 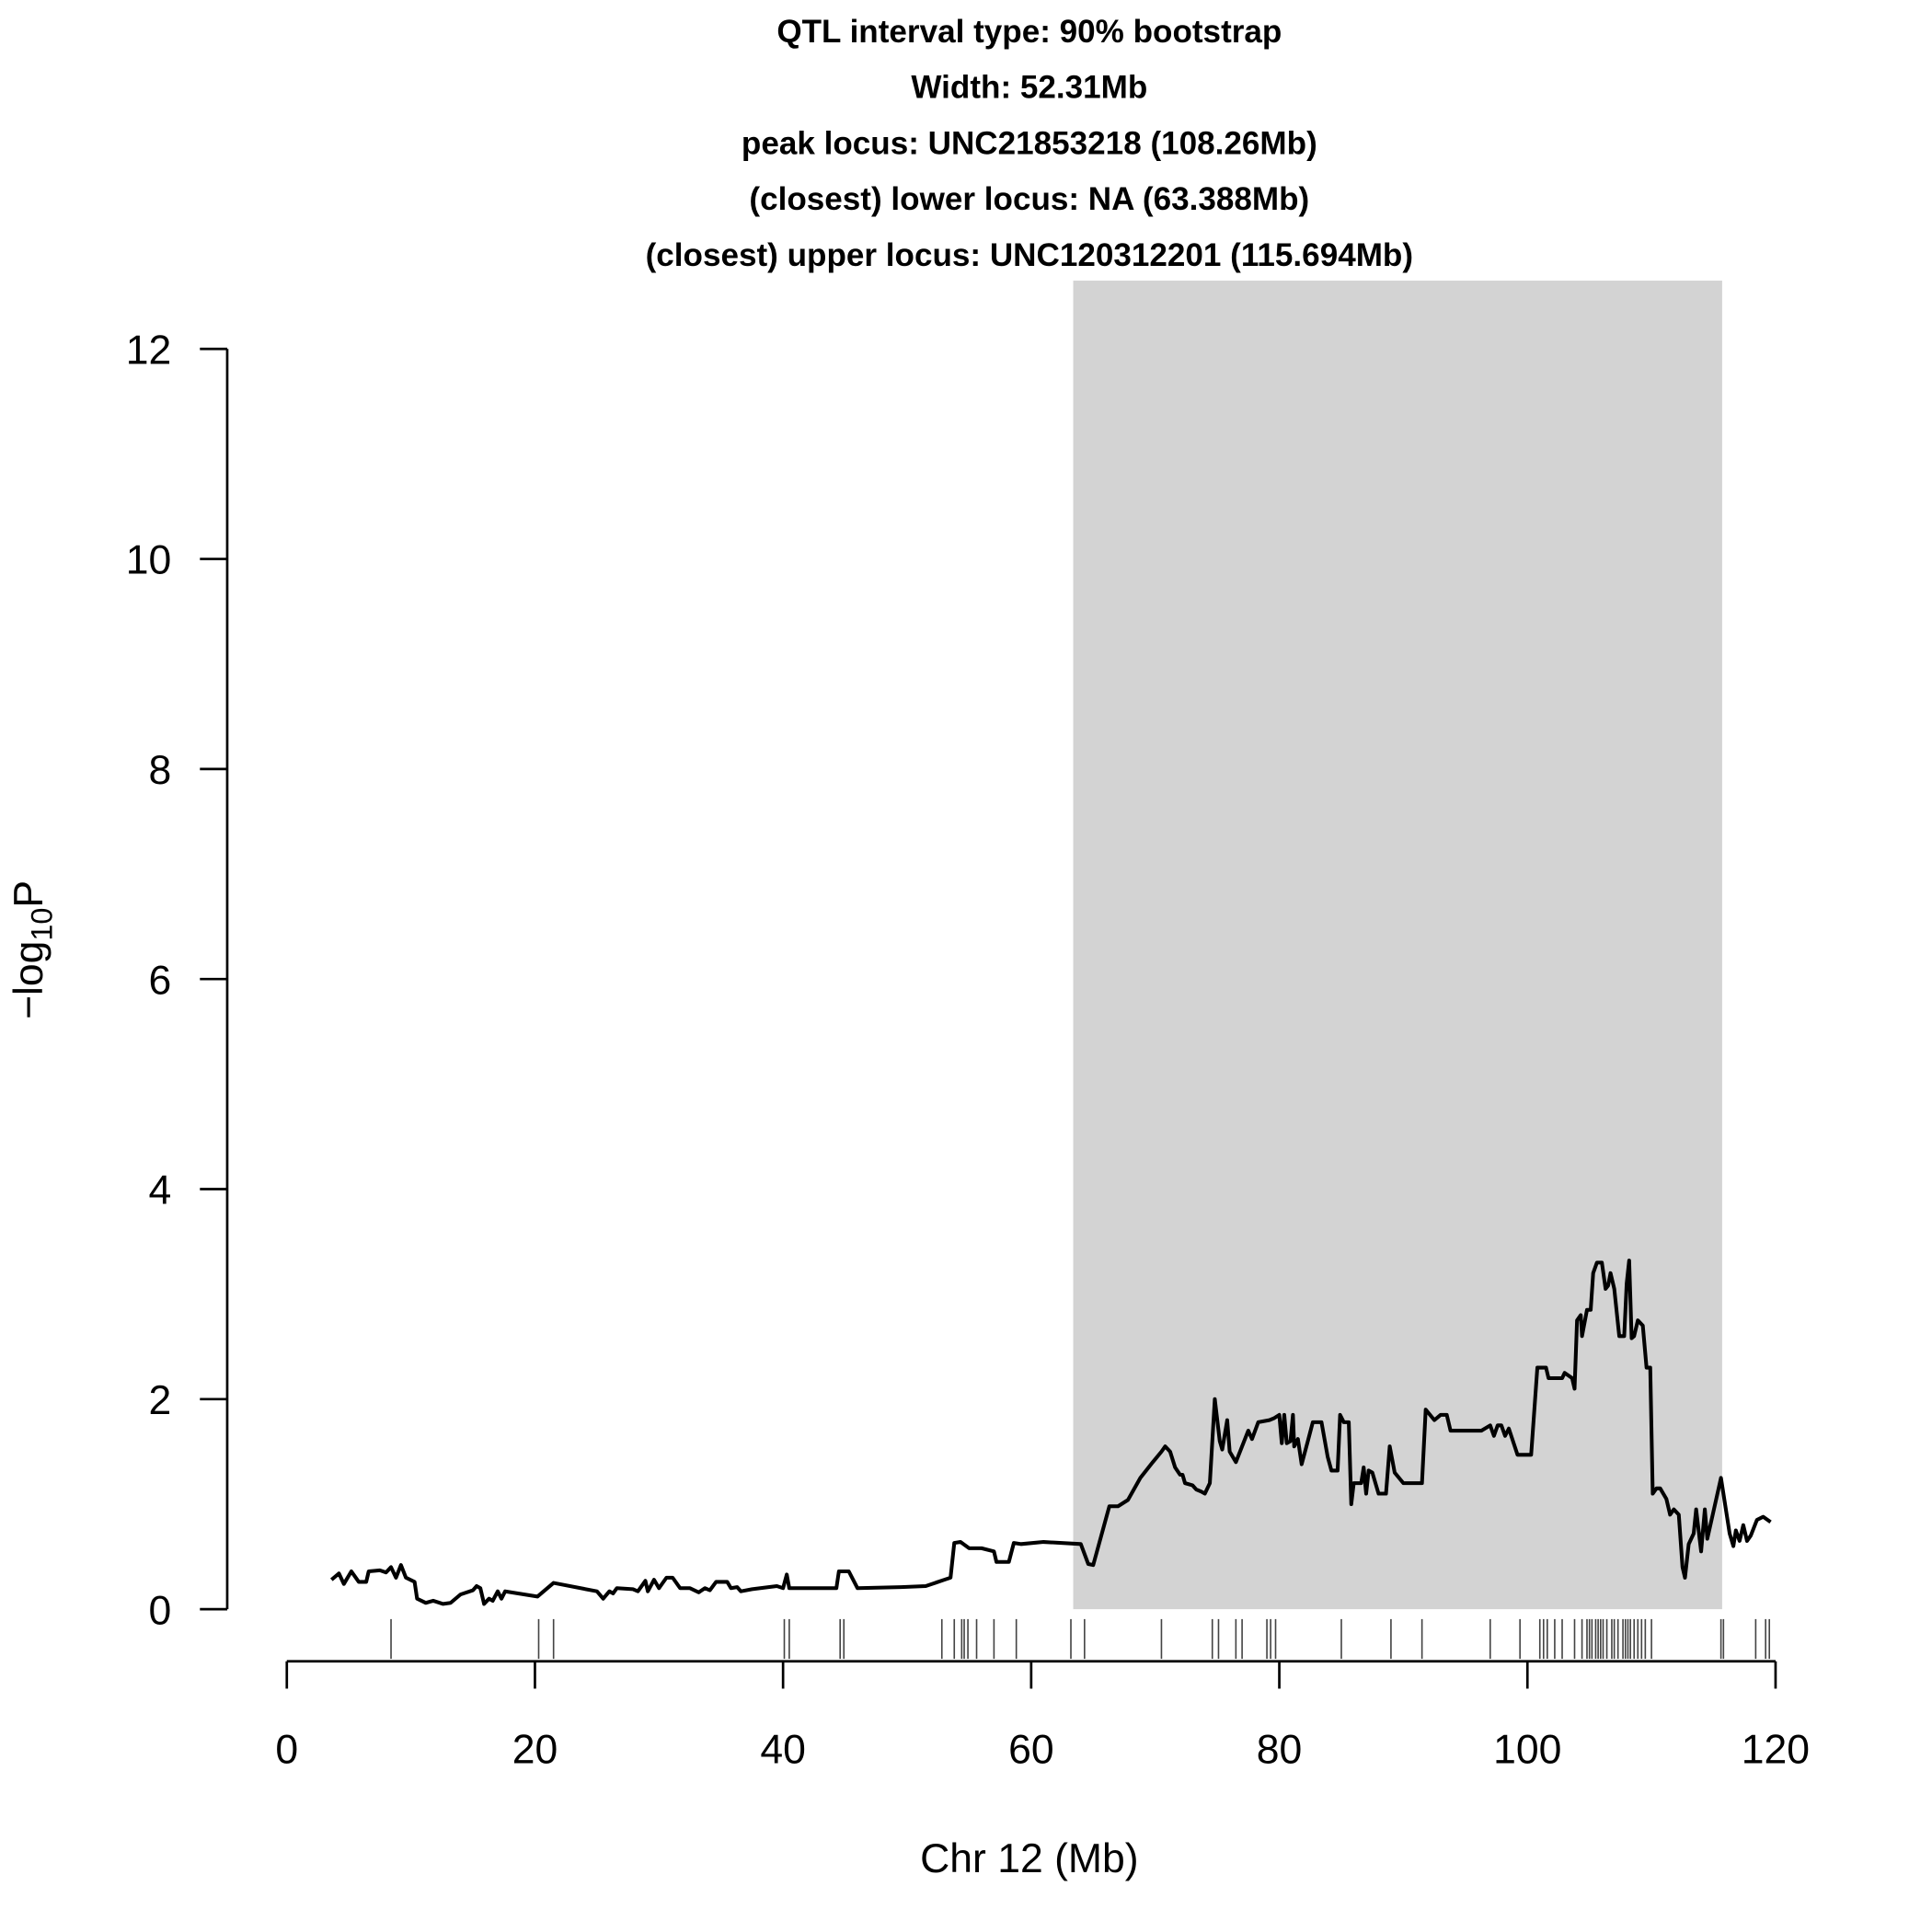 I want to click on x-axis-label: Chr 12 (Mb), so click(x=1029, y=1858).